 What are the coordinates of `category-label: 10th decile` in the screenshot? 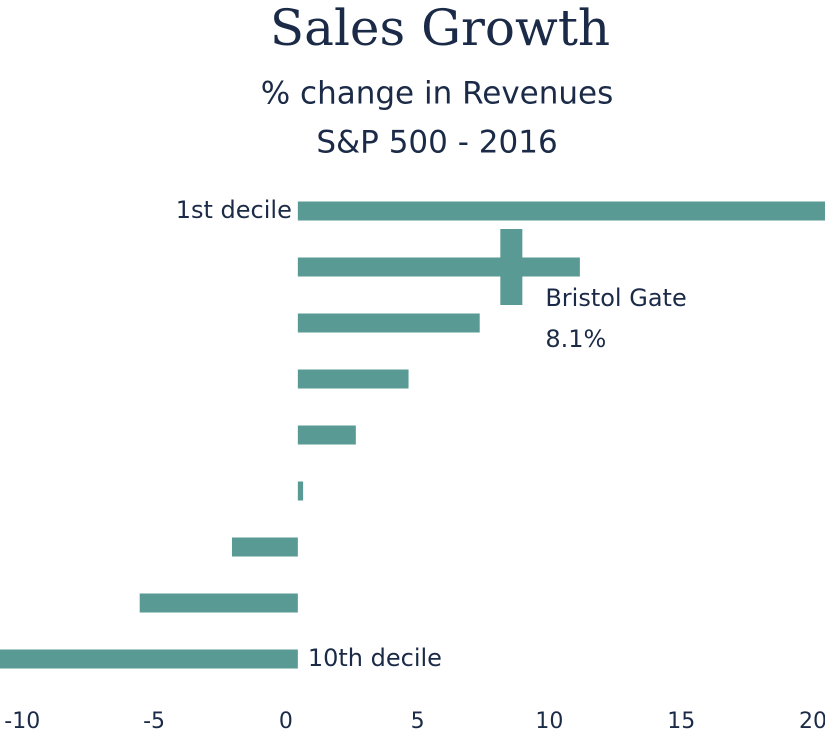 It's located at (375, 658).